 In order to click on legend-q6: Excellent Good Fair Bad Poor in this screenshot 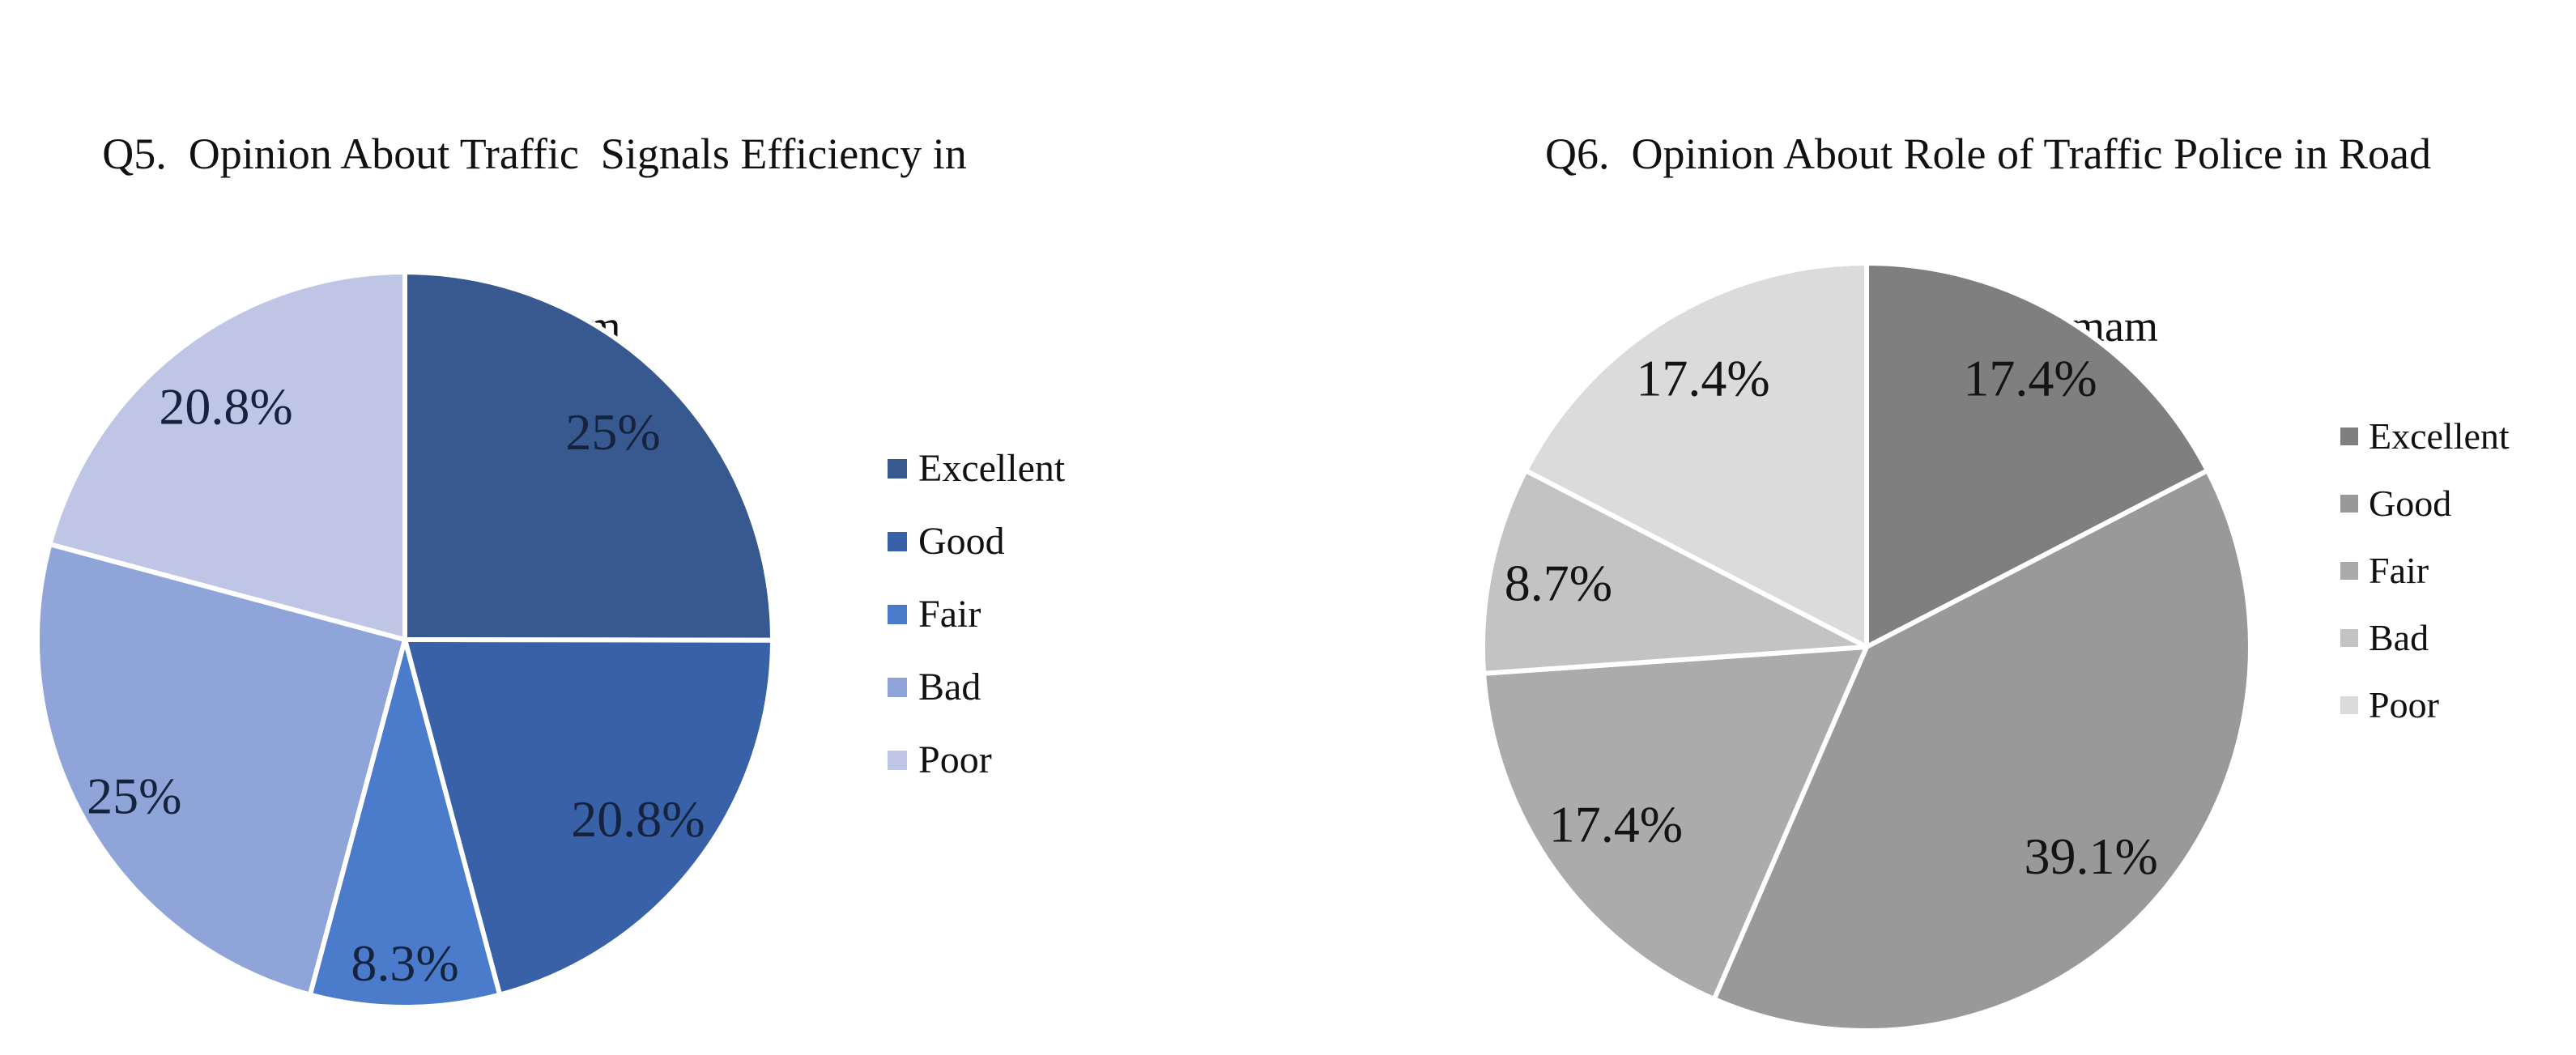, I will do `click(2425, 570)`.